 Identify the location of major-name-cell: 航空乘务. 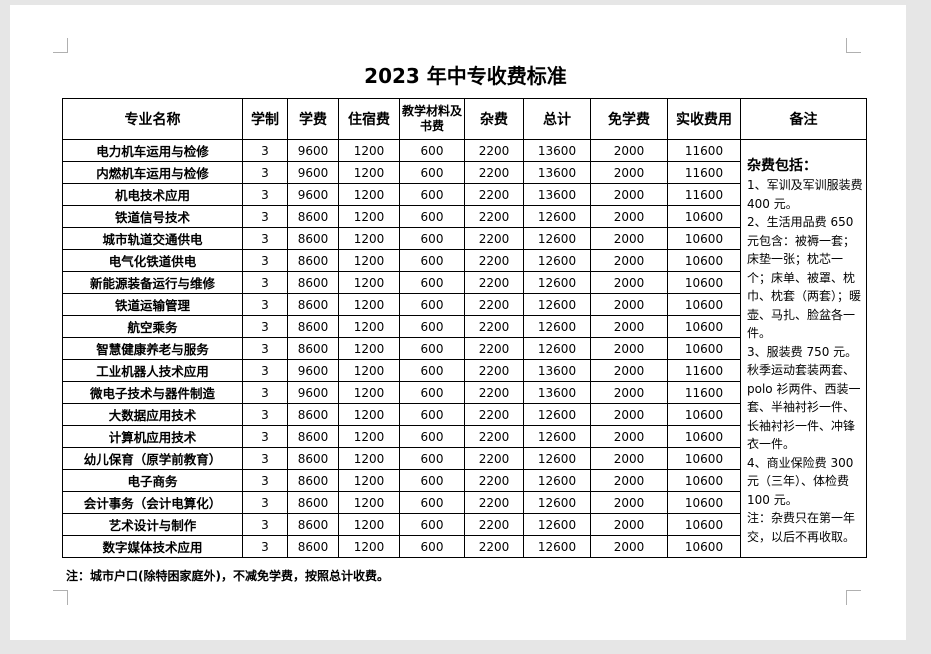
(152, 326).